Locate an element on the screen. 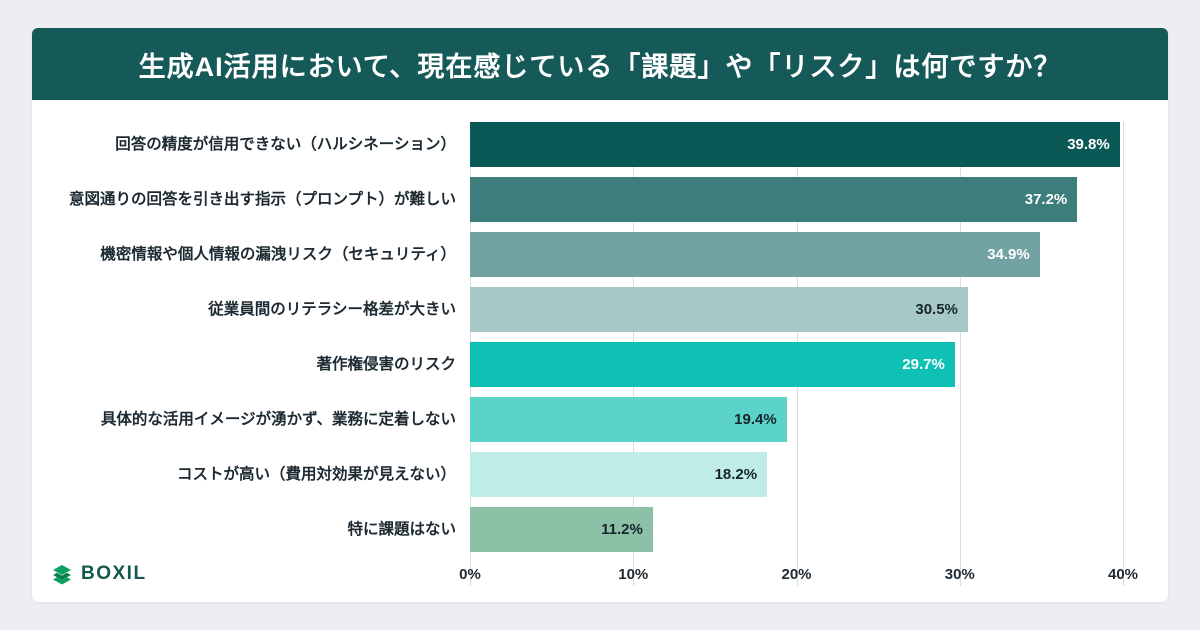 The height and width of the screenshot is (630, 1200). x-axis-tick: 40% is located at coordinates (1123, 574).